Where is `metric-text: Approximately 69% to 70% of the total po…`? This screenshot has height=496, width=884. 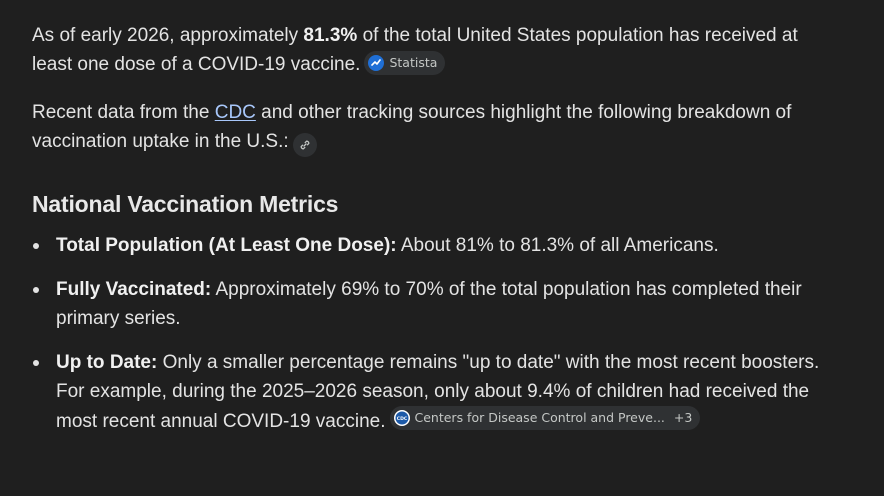
metric-text: Approximately 69% to 70% of the total po… is located at coordinates (429, 304).